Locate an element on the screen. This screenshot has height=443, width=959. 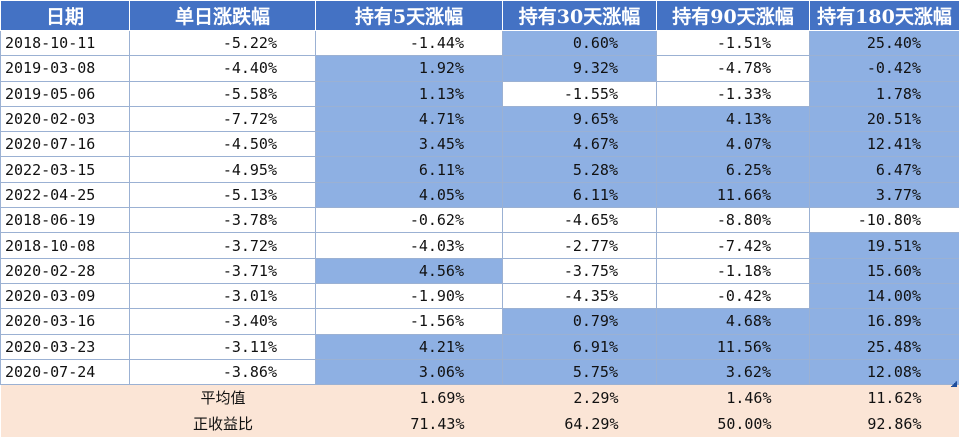
value-cell: -3.40% is located at coordinates (222, 321).